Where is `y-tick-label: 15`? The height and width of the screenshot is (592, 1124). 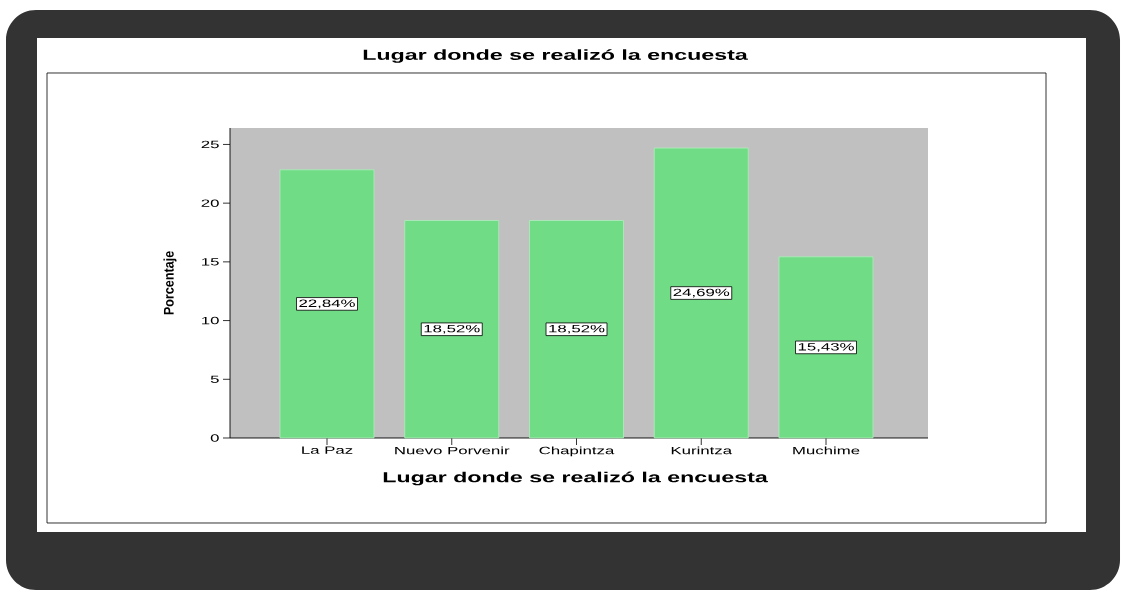 y-tick-label: 15 is located at coordinates (210, 262).